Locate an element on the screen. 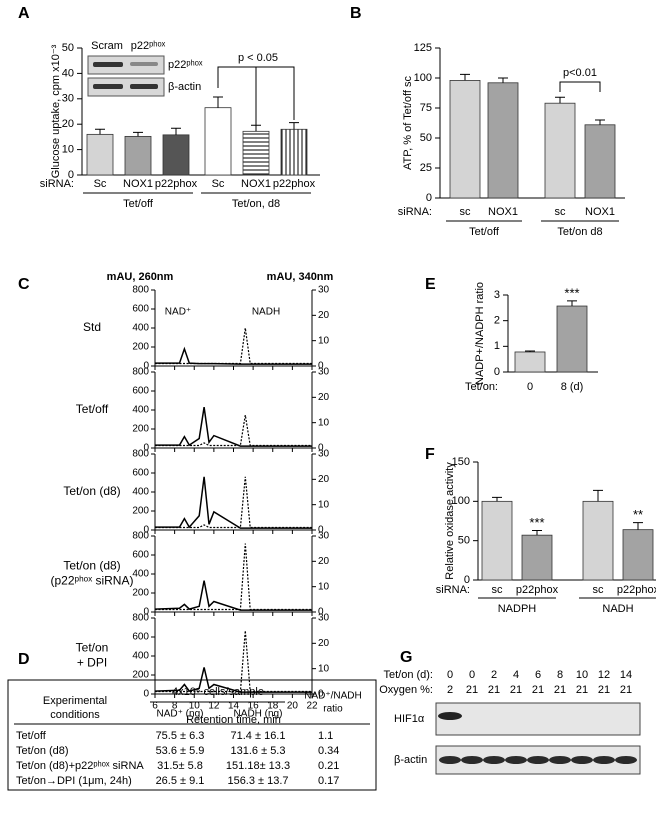  x-tick-label: 0 is located at coordinates (530, 387).